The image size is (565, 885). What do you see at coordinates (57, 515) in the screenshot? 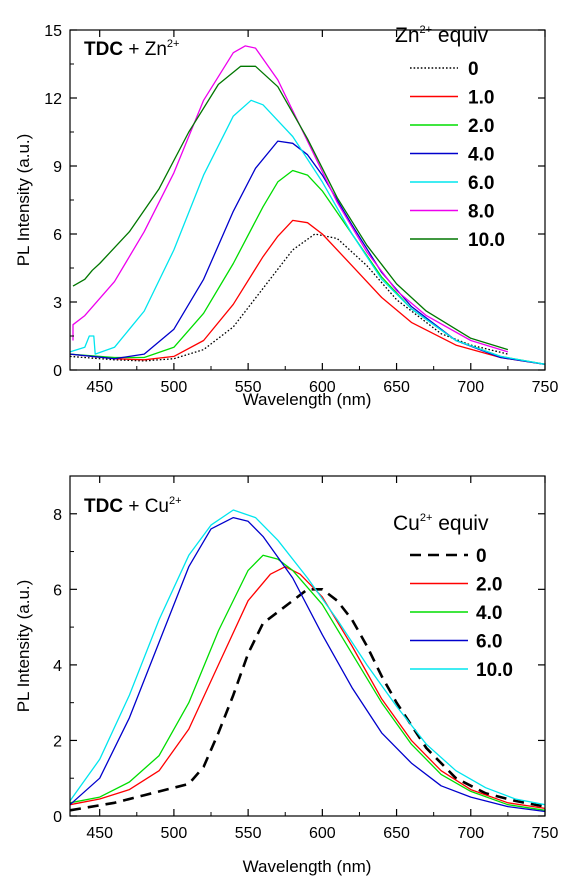
I see `y-tick-label-4: 8` at bounding box center [57, 515].